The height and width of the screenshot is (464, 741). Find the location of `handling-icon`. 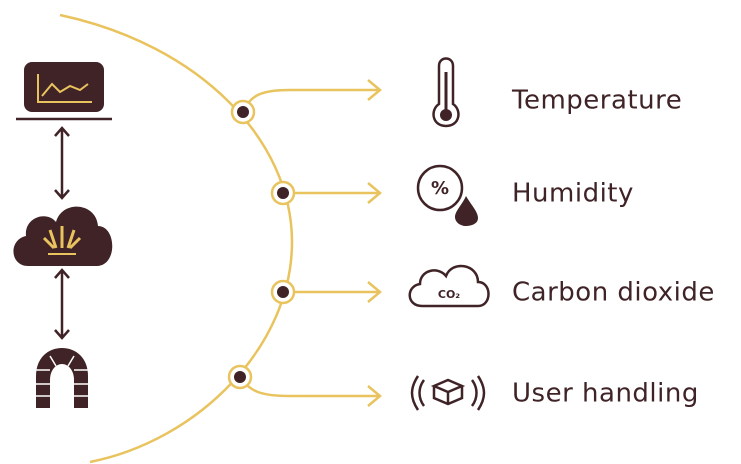

handling-icon is located at coordinates (448, 393).